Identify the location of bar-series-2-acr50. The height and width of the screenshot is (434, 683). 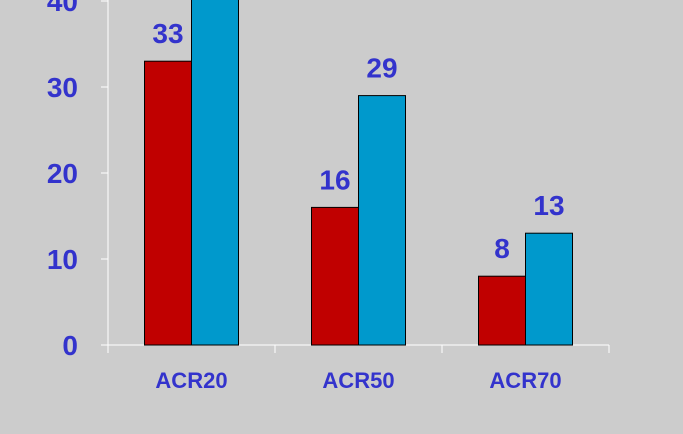
(382, 220).